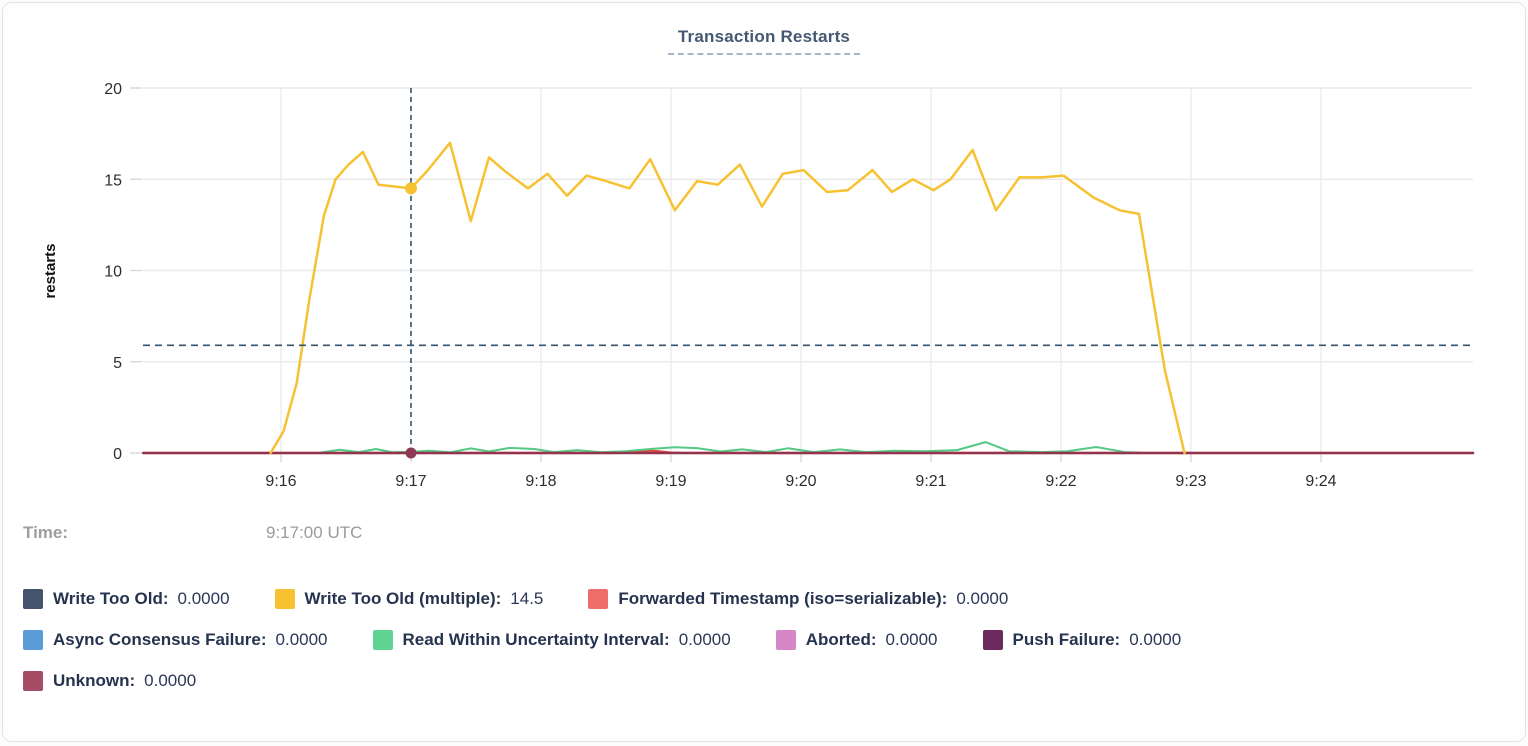 This screenshot has width=1528, height=746. What do you see at coordinates (284, 599) in the screenshot?
I see `legend-swatch-write-too-old-multiple` at bounding box center [284, 599].